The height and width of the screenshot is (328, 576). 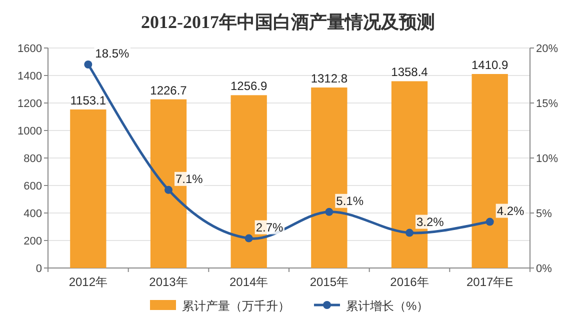 What do you see at coordinates (430, 221) in the screenshot?
I see `data-label: 3.2%` at bounding box center [430, 221].